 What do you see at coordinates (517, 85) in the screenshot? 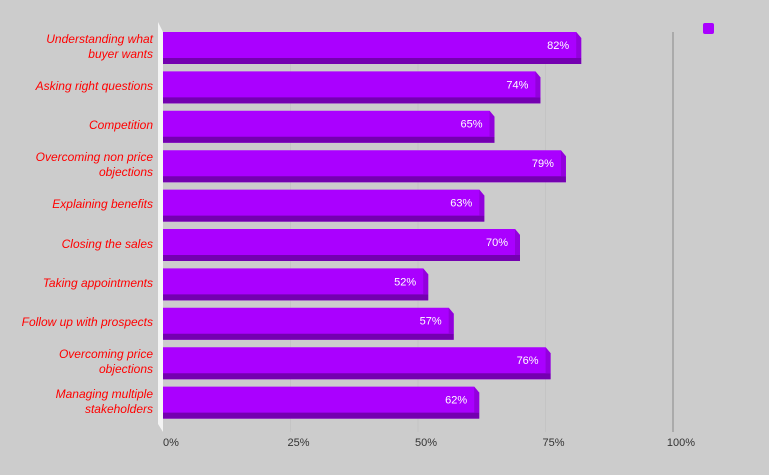
I see `value-label: 74%` at bounding box center [517, 85].